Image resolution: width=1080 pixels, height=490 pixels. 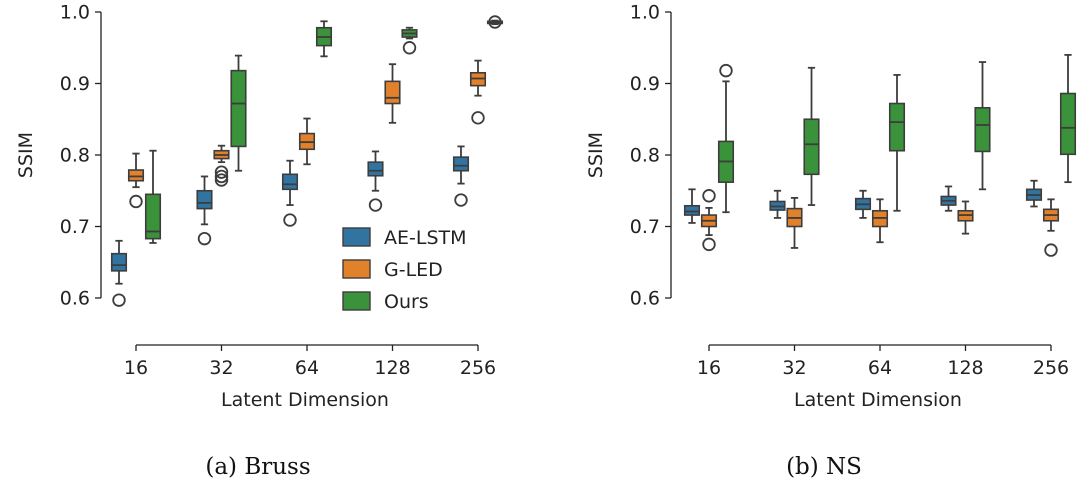 I want to click on legend: AE-LSTM G-LED Ours, so click(x=404, y=270).